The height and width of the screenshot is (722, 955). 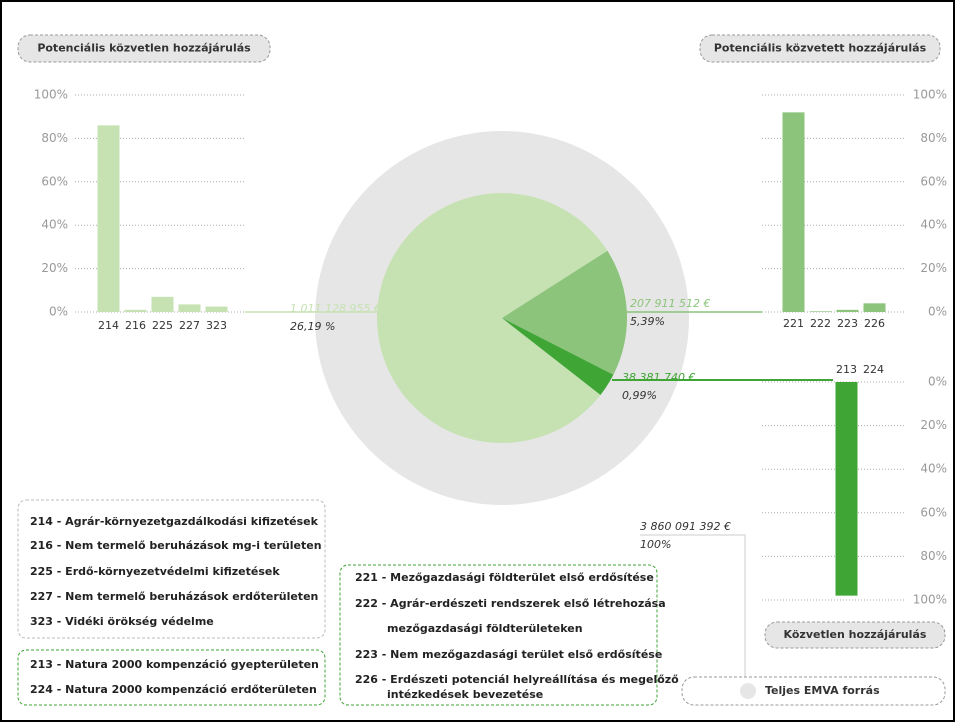 I want to click on x-tick-label: 222, so click(x=820, y=323).